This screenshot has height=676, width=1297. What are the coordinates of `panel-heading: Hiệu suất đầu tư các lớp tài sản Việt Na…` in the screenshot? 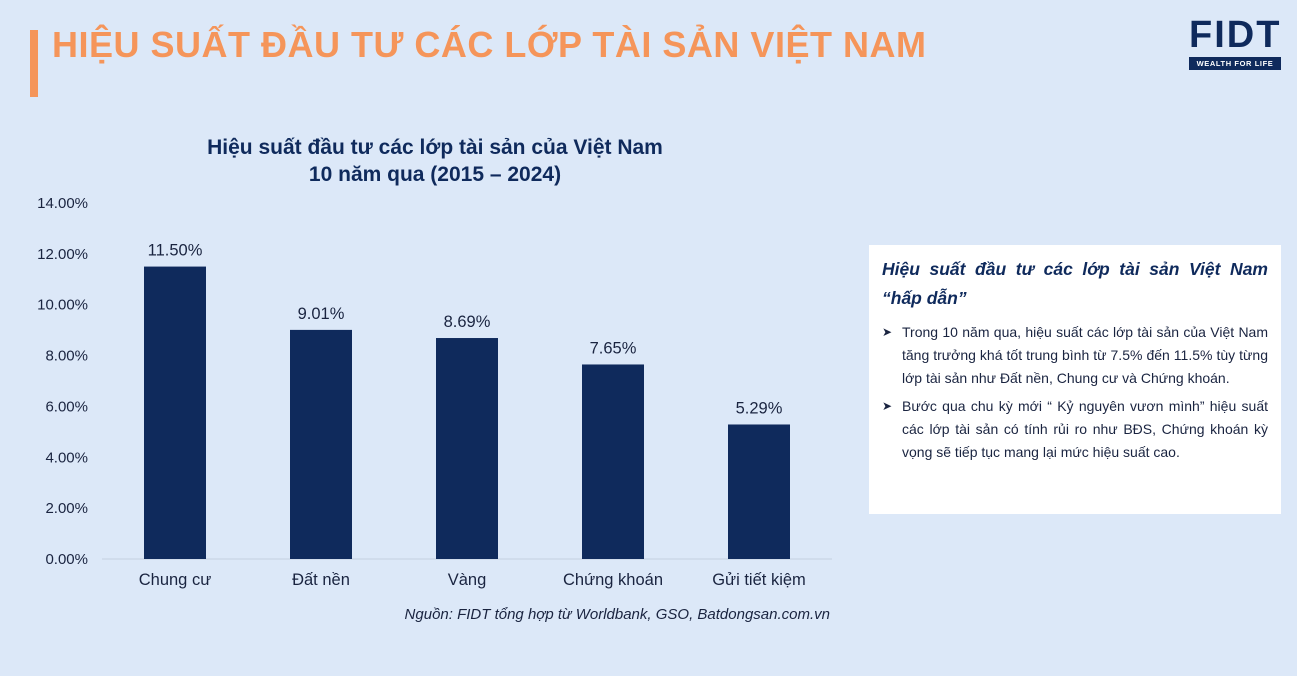 It's located at (1075, 283).